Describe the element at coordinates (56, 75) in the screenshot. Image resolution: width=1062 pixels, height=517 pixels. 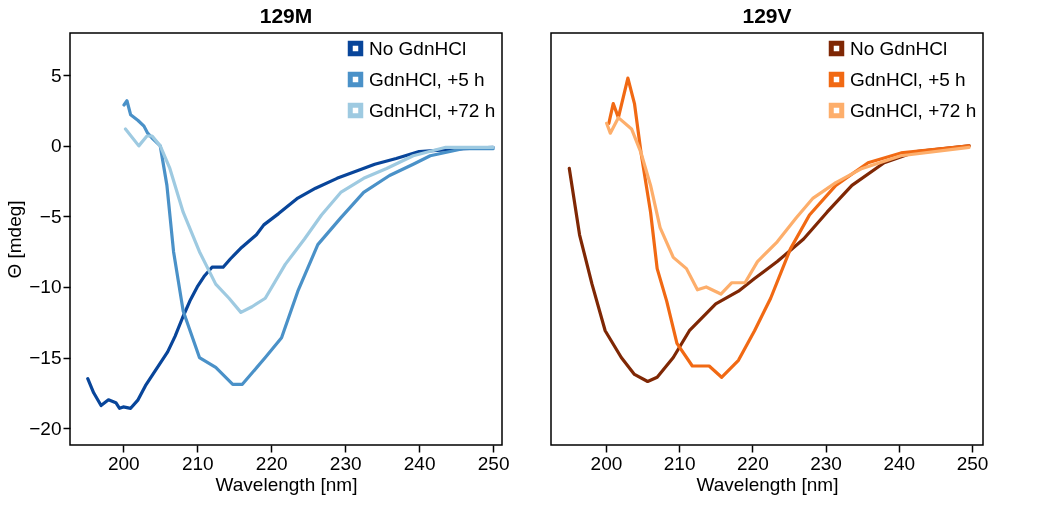
I see `y-tick-label: 5` at that location.